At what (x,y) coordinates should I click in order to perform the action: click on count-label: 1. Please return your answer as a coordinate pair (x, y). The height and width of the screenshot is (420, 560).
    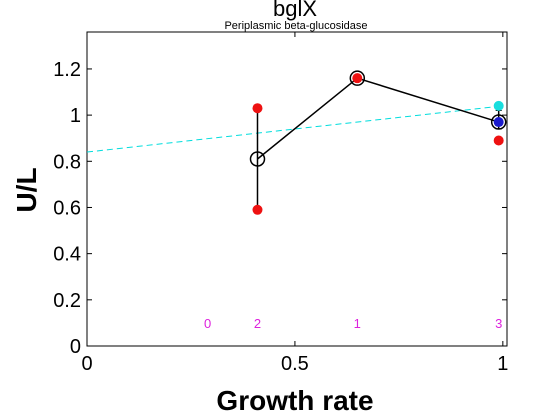
    Looking at the image, I should click on (357, 323).